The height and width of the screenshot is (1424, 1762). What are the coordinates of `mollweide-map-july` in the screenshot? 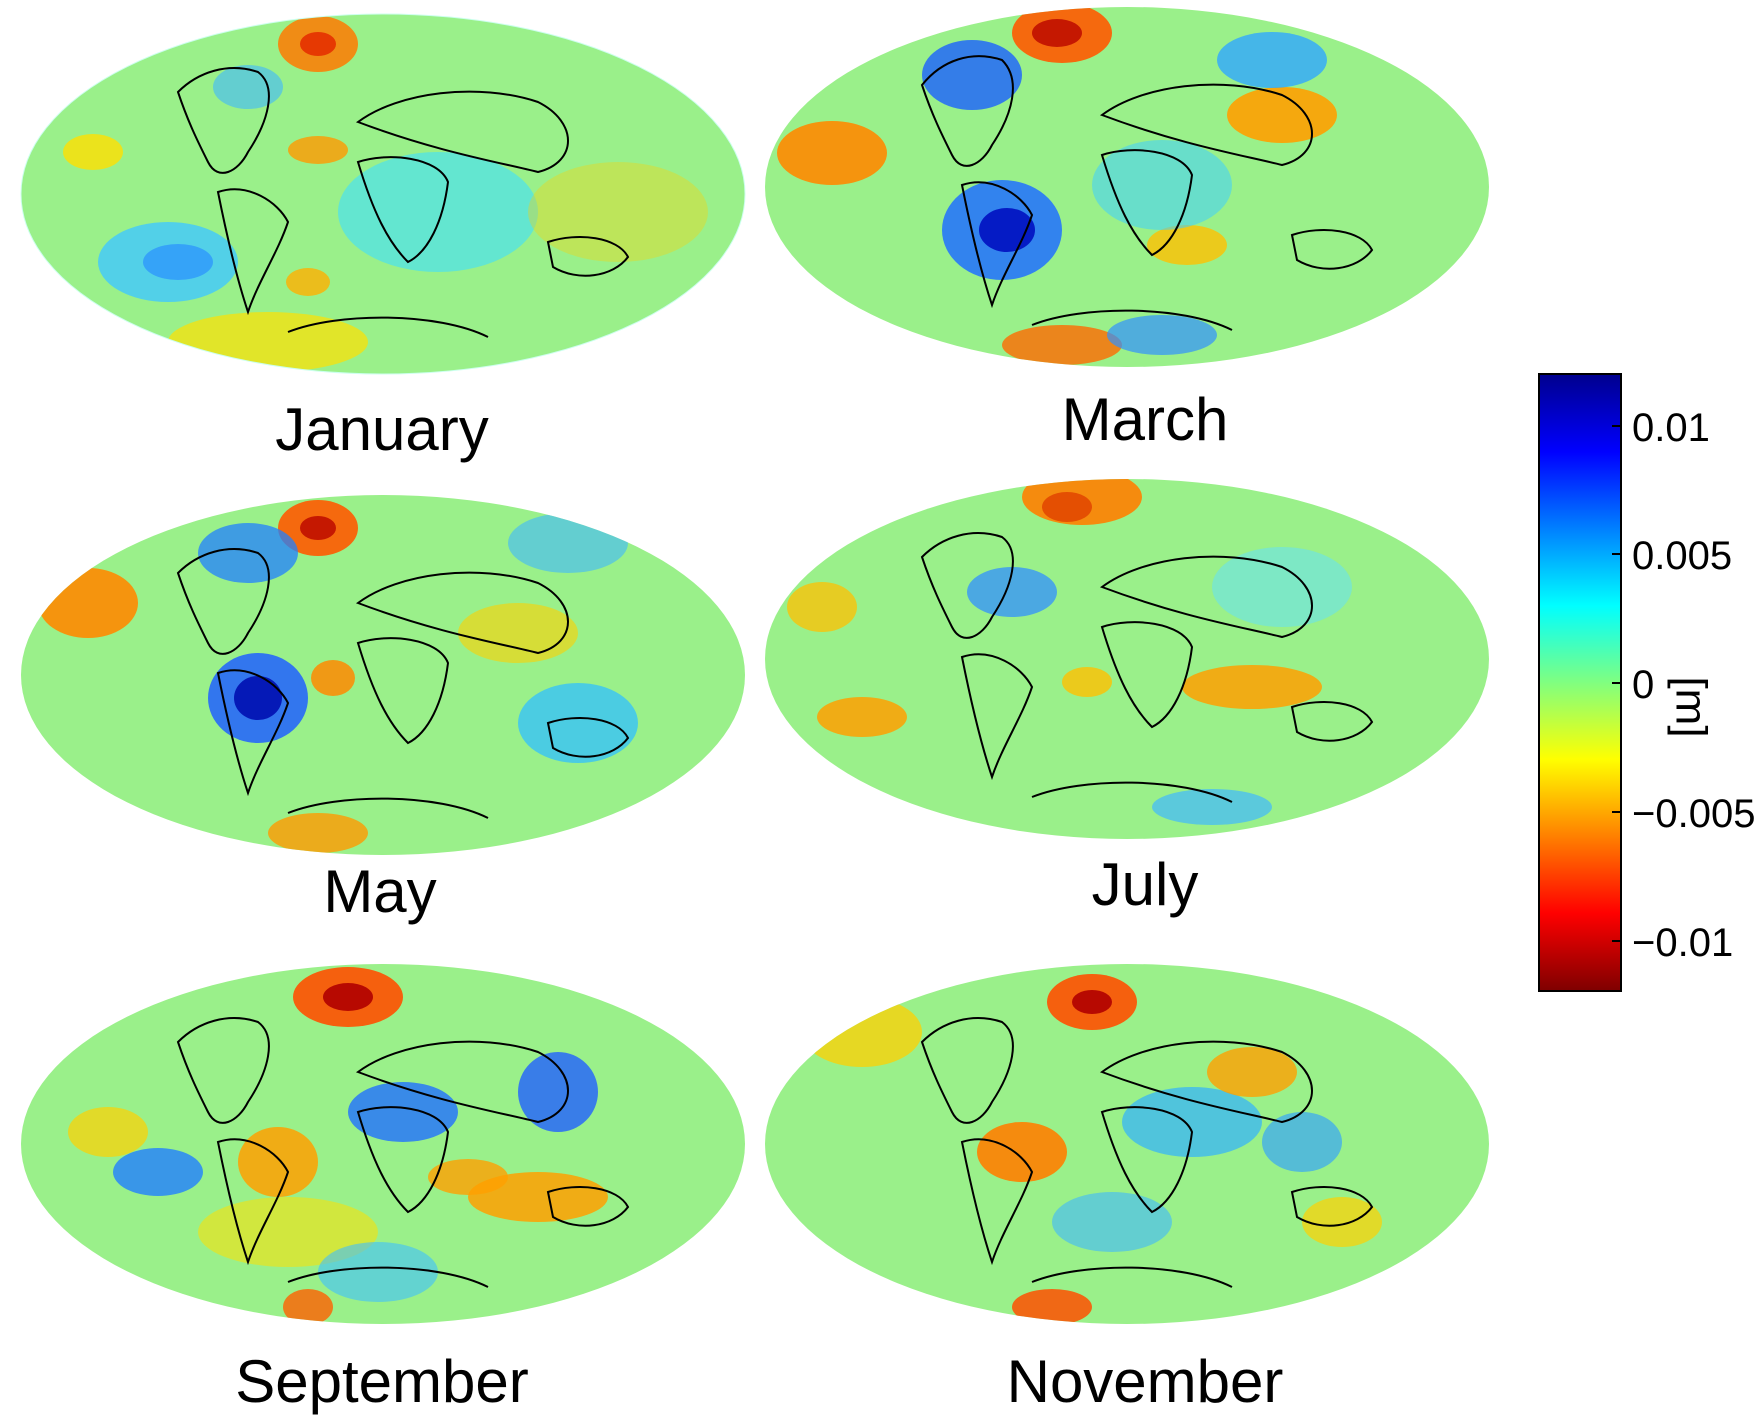 It's located at (1127, 659).